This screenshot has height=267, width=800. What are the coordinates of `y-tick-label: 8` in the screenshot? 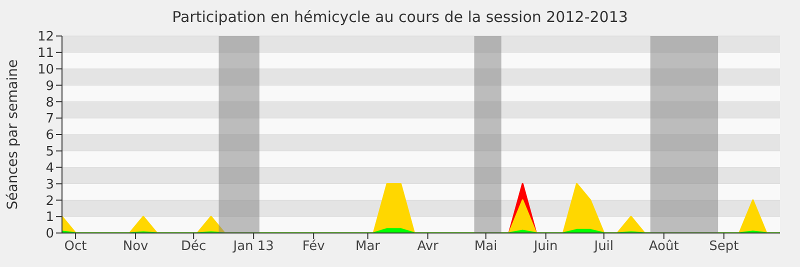 It's located at (50, 102).